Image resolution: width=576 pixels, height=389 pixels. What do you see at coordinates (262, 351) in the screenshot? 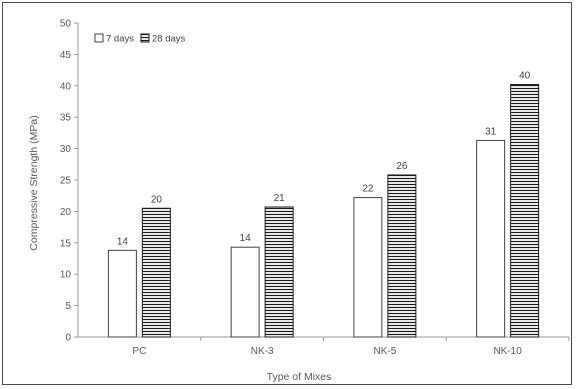
I see `x-tick-label: NK-3` at bounding box center [262, 351].